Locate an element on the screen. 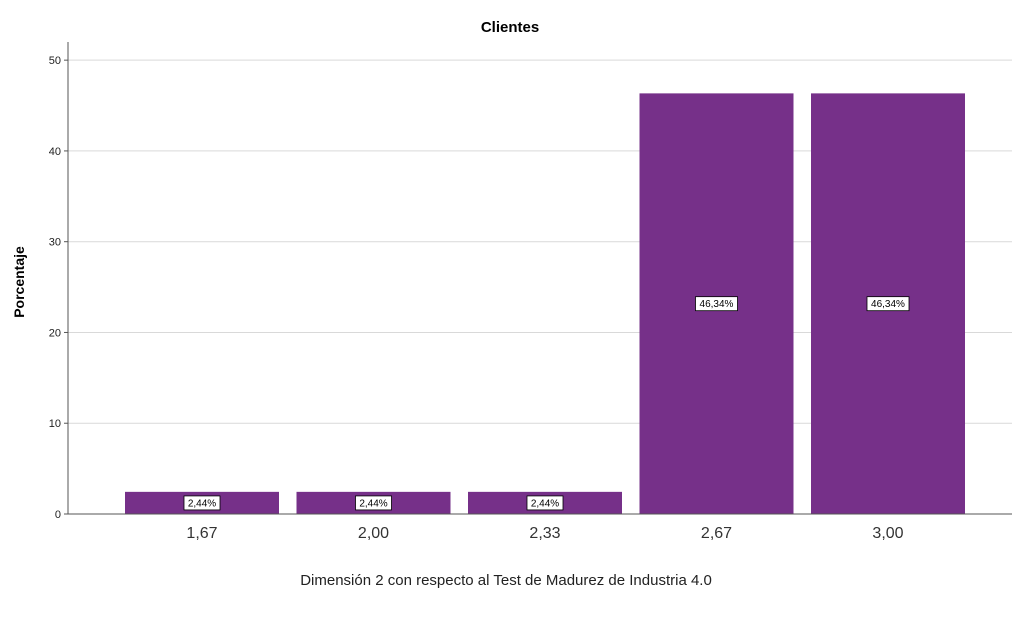 Image resolution: width=1014 pixels, height=620 pixels. x-tick-label: 2,33 is located at coordinates (544, 533).